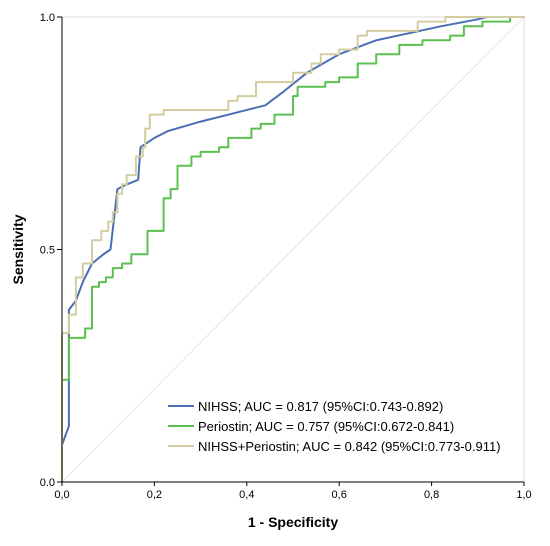 The width and height of the screenshot is (550, 546). I want to click on y-tick-label: 0.5, so click(47, 251).